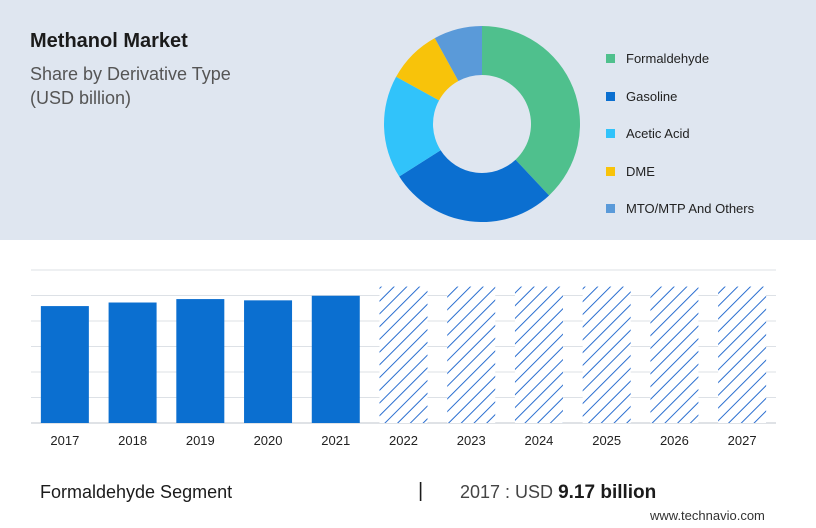 The width and height of the screenshot is (816, 528). Describe the element at coordinates (674, 440) in the screenshot. I see `x-tick-label-2026: 2026` at that location.